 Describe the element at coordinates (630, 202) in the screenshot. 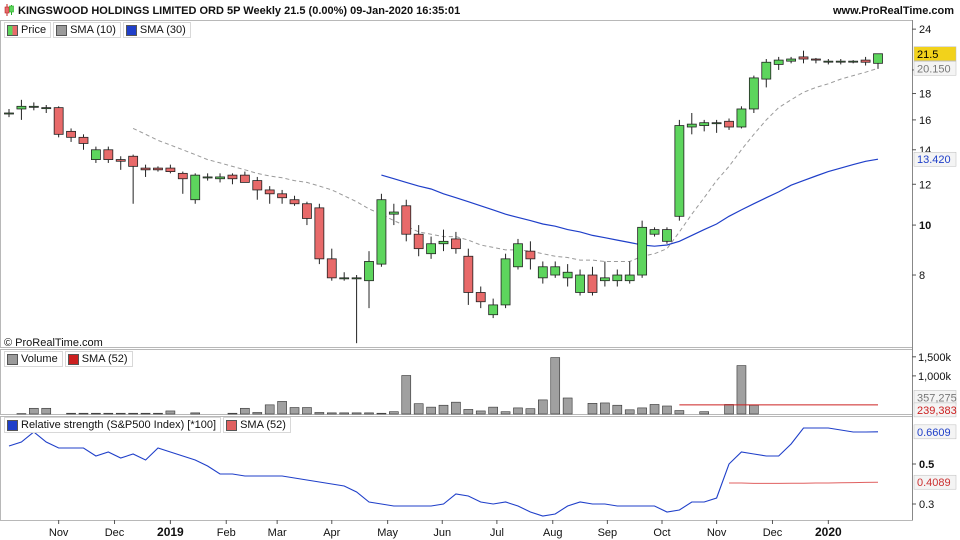

I see `sma30-line` at that location.